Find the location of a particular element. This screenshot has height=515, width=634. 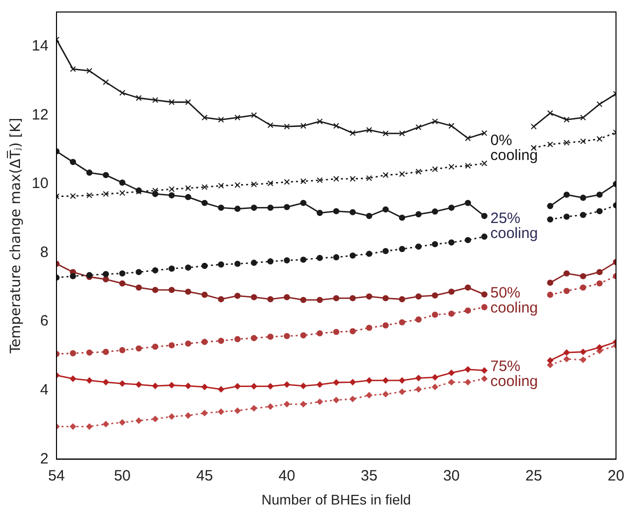

x-tick-label: 40 is located at coordinates (287, 475).